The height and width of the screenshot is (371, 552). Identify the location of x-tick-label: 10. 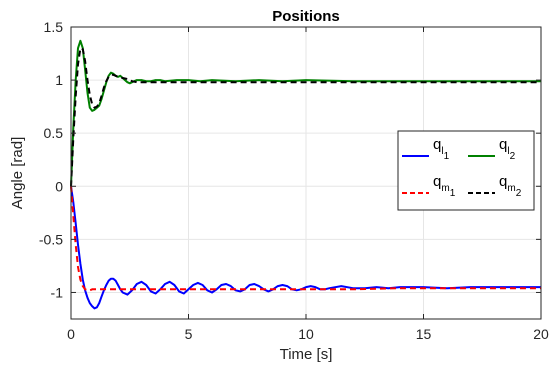
(306, 334).